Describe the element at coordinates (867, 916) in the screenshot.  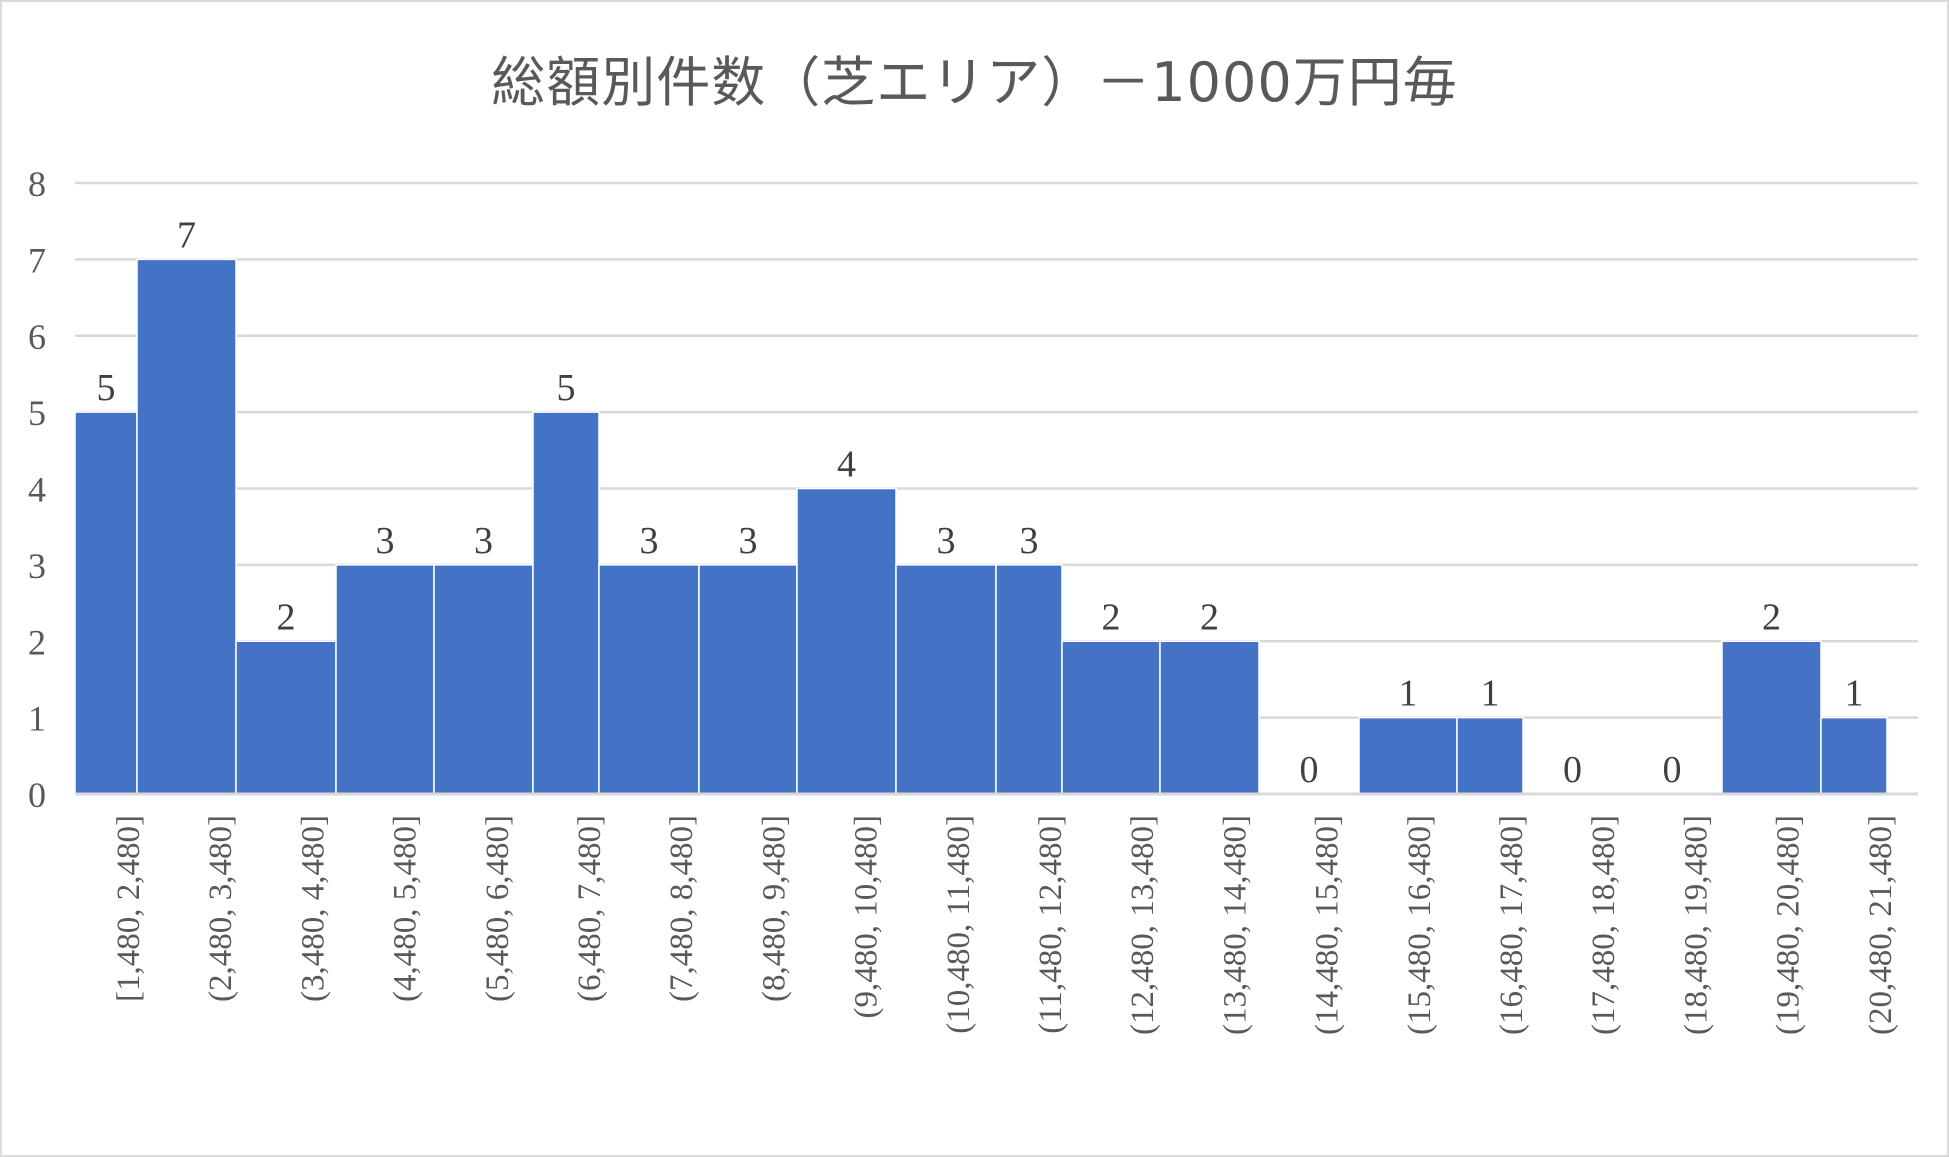
I see `x-tick-label: (9,480, 10,480]` at that location.